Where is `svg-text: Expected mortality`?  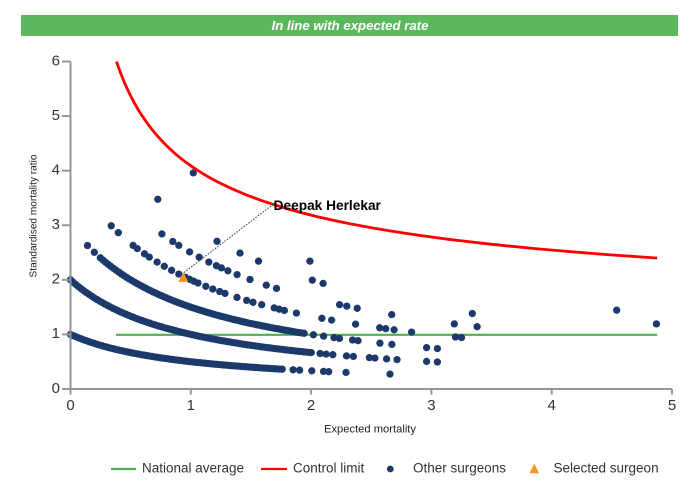 svg-text: Expected mortality is located at coordinates (370, 430).